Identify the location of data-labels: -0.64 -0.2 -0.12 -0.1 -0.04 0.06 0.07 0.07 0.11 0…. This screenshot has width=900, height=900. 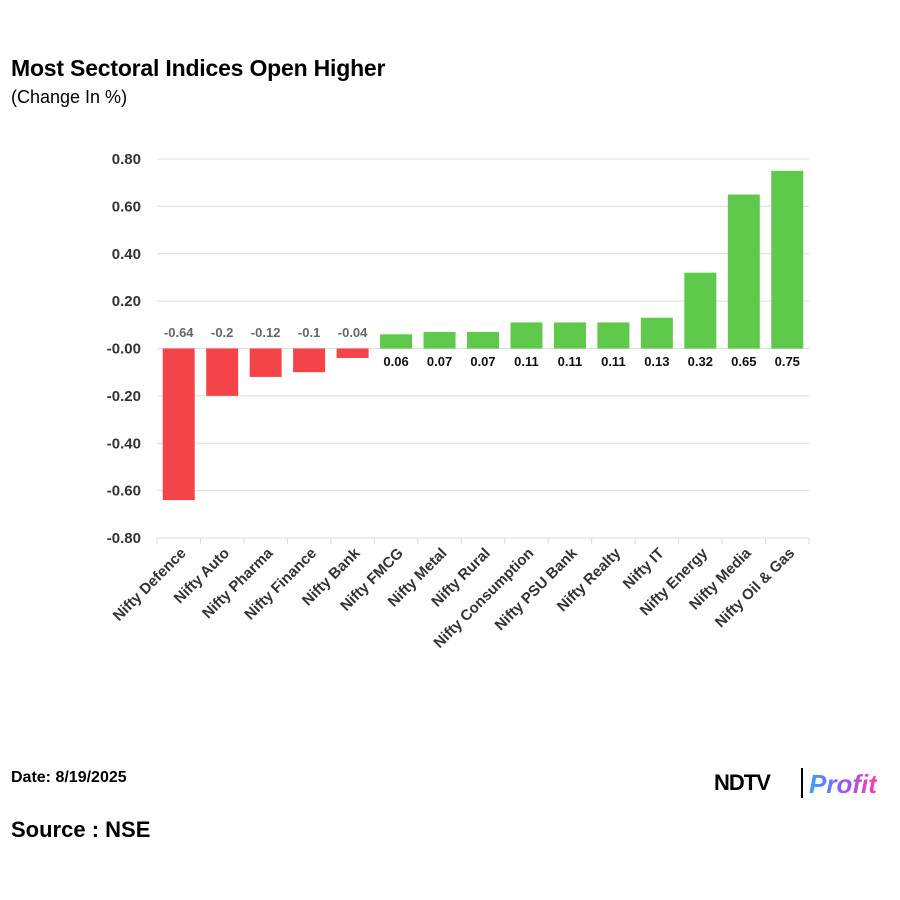
(482, 347).